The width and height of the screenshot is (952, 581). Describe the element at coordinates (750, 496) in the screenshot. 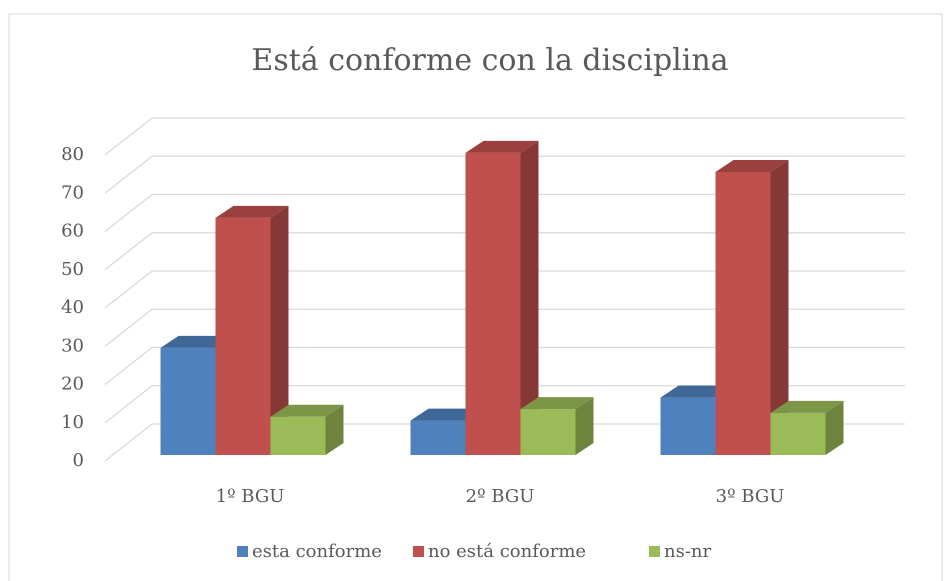

I see `x-tick-label: 3º BGU` at that location.